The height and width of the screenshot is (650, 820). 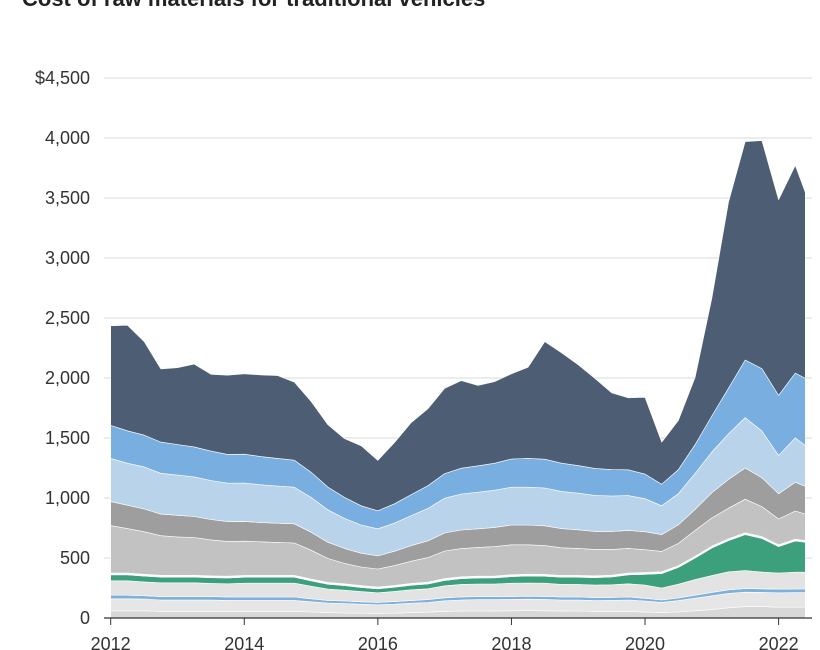 I want to click on x-tick-label-0: 2012, so click(x=111, y=642).